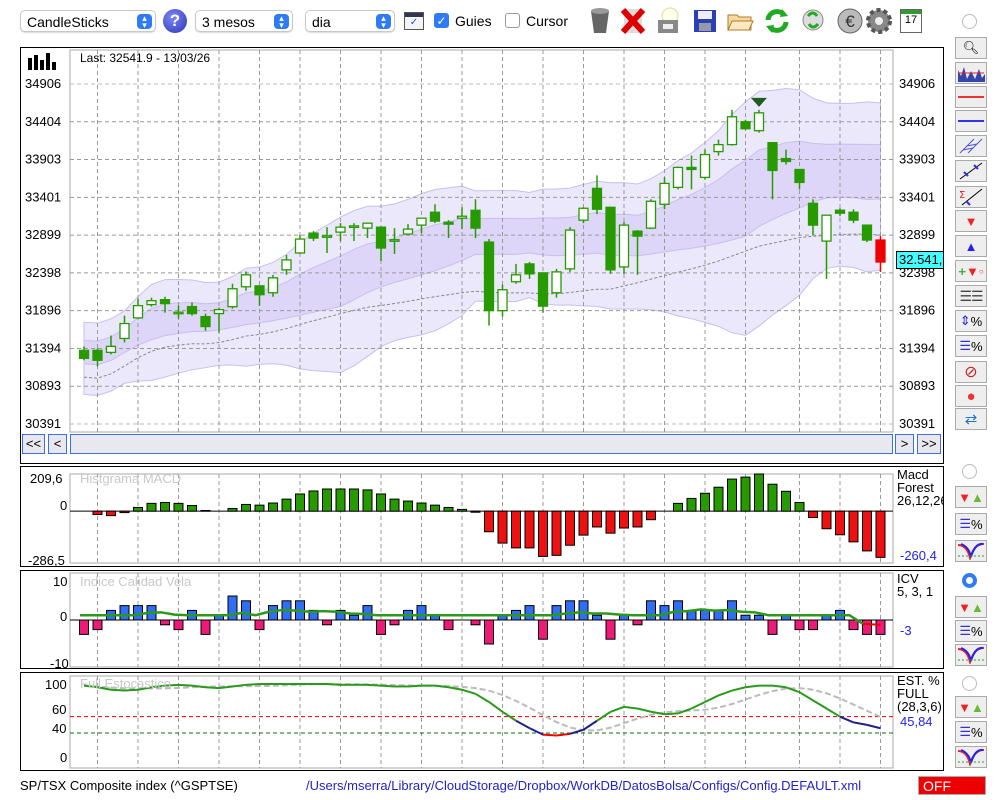 This screenshot has height=800, width=1000. Describe the element at coordinates (971, 121) in the screenshot. I see `blue-line-button` at that location.